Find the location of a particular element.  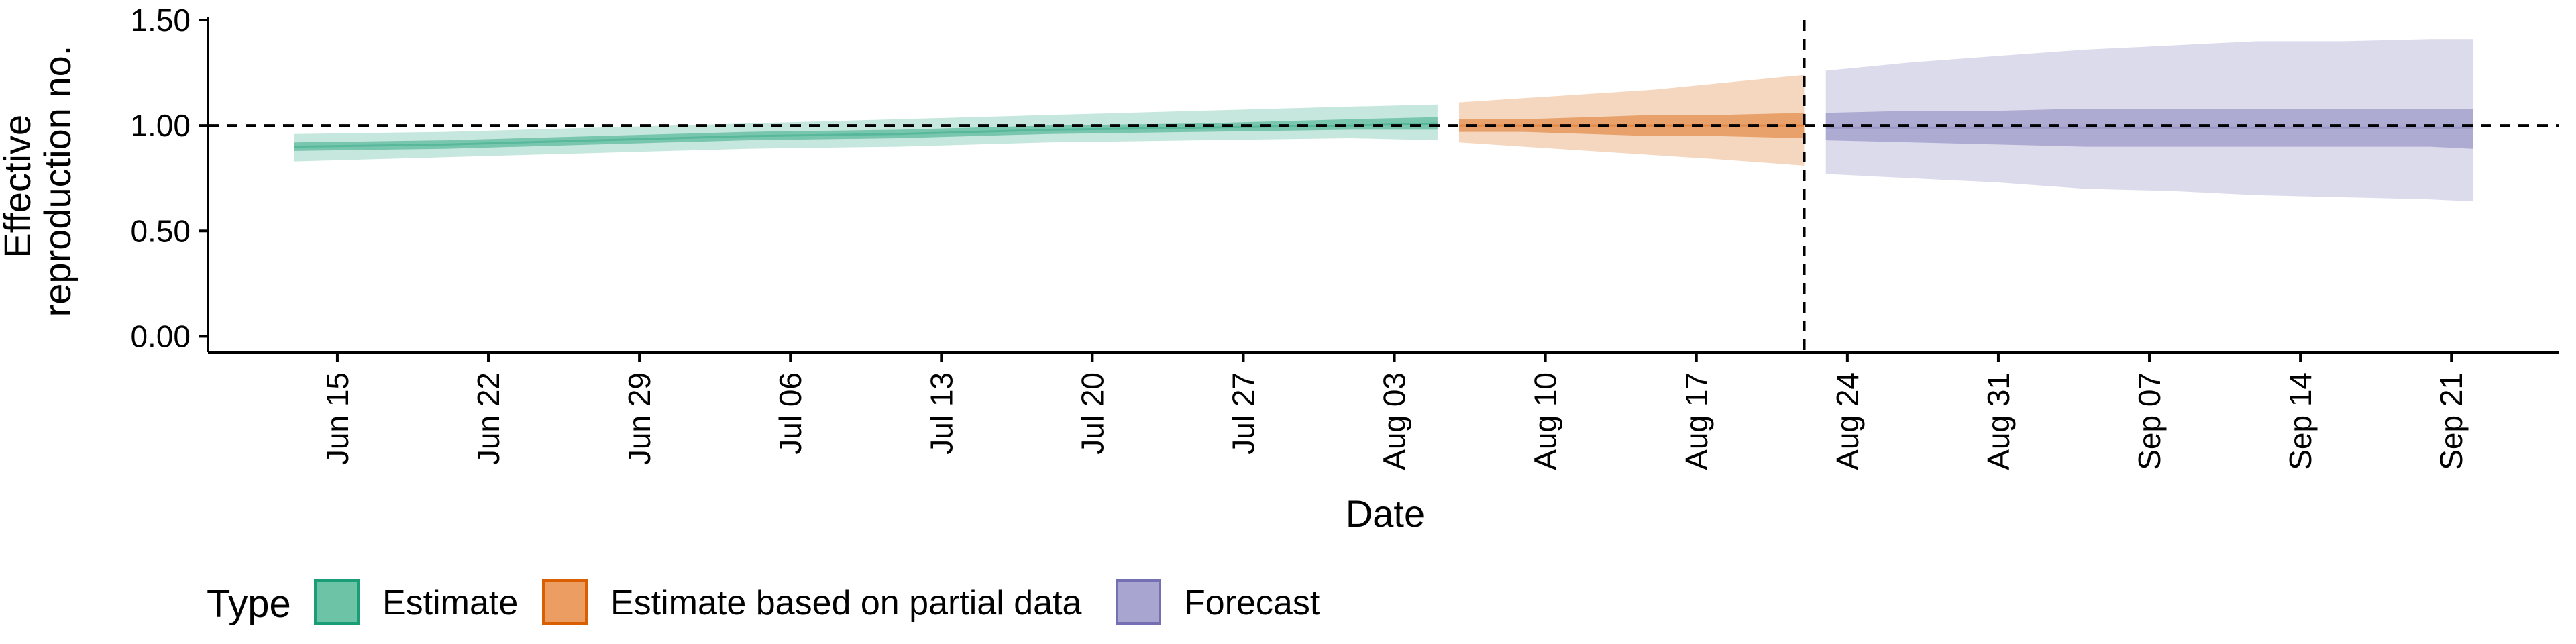

legend-swatch-forecast is located at coordinates (1138, 602).